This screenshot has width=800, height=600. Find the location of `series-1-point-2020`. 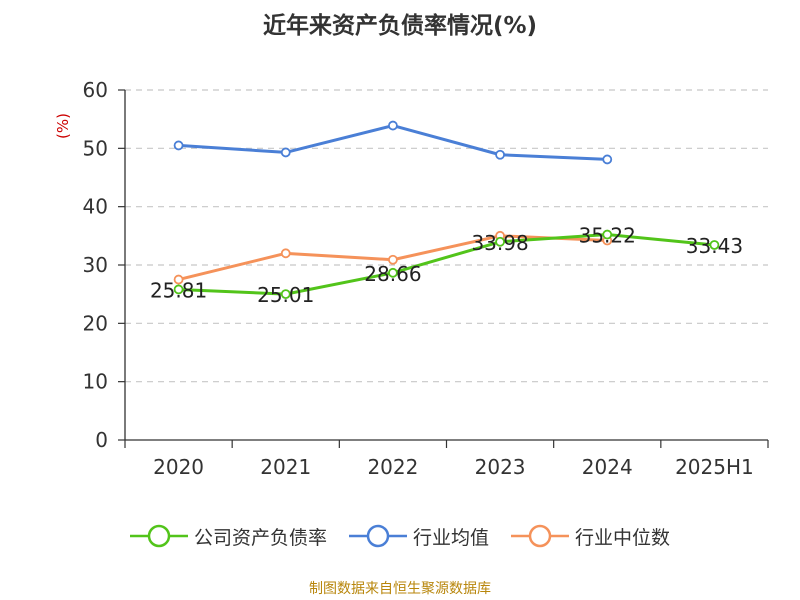

series-1-point-2020 is located at coordinates (178, 145).